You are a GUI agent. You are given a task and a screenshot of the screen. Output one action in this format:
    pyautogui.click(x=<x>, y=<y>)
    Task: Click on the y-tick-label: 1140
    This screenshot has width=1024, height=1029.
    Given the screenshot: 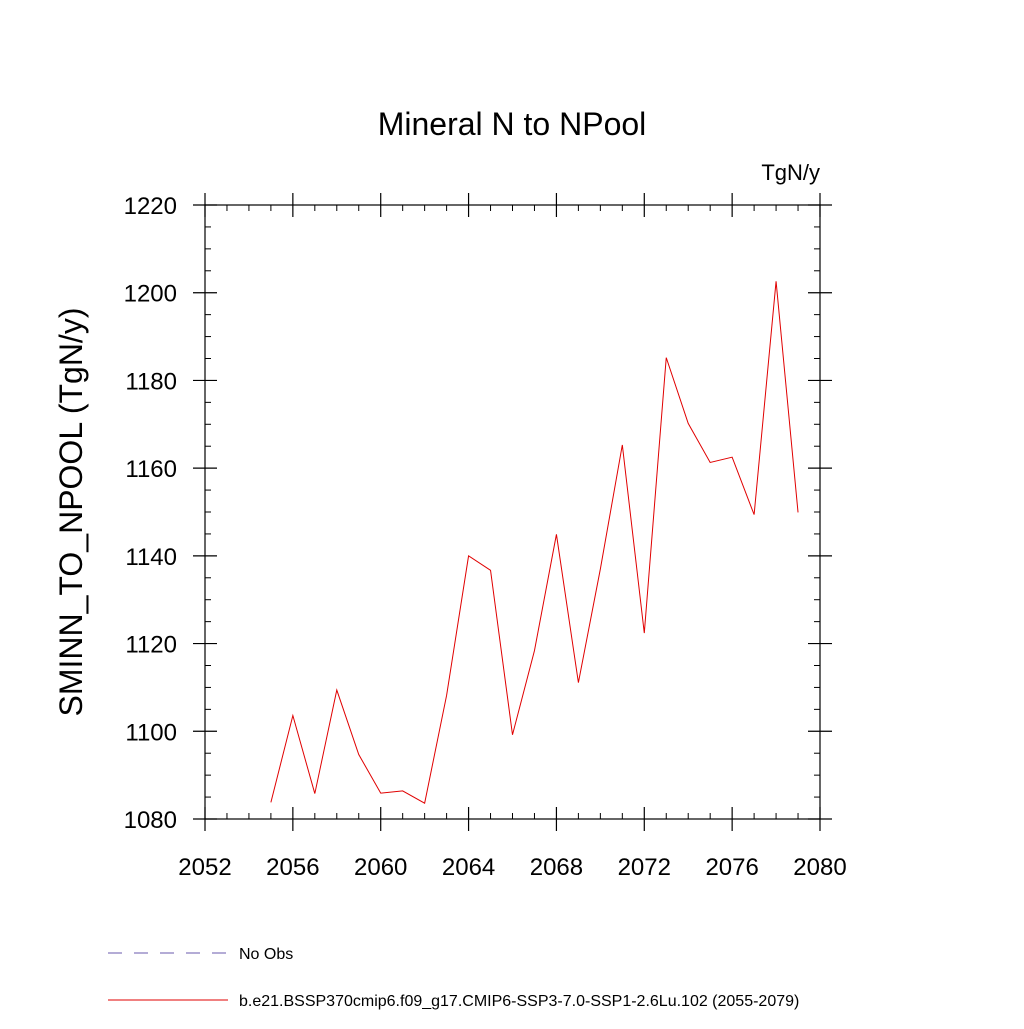 What is the action you would take?
    pyautogui.click(x=151, y=557)
    